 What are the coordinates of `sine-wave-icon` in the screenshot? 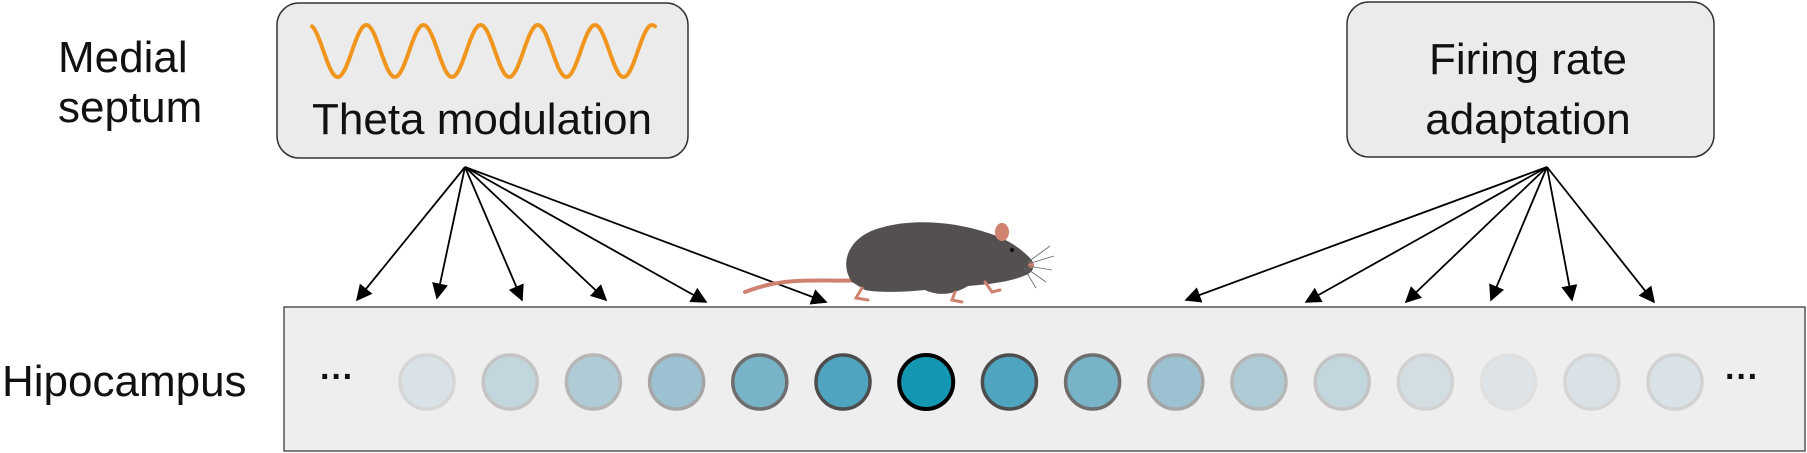 It's located at (483, 51).